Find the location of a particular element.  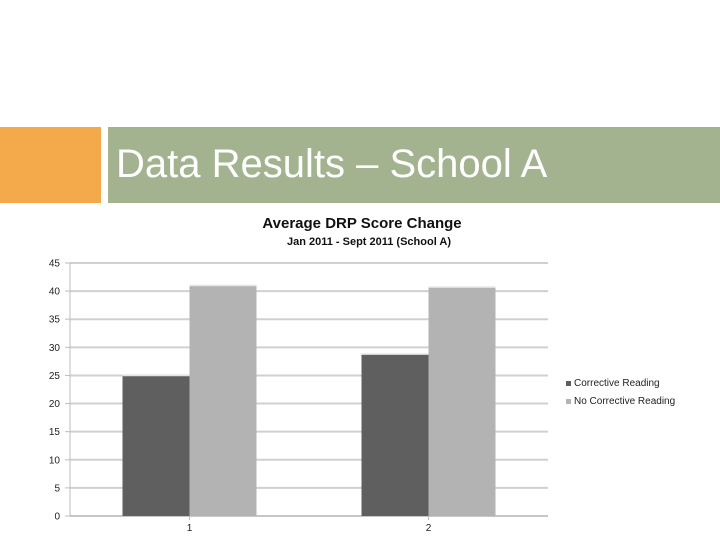

y-tick-label: 25 is located at coordinates (55, 376).